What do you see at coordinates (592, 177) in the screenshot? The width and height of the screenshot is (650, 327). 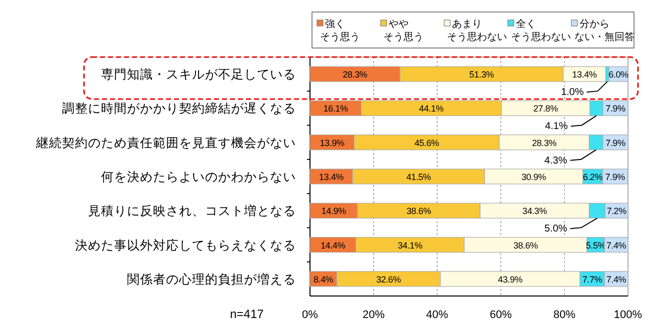 I see `data-label: 6.2%` at bounding box center [592, 177].